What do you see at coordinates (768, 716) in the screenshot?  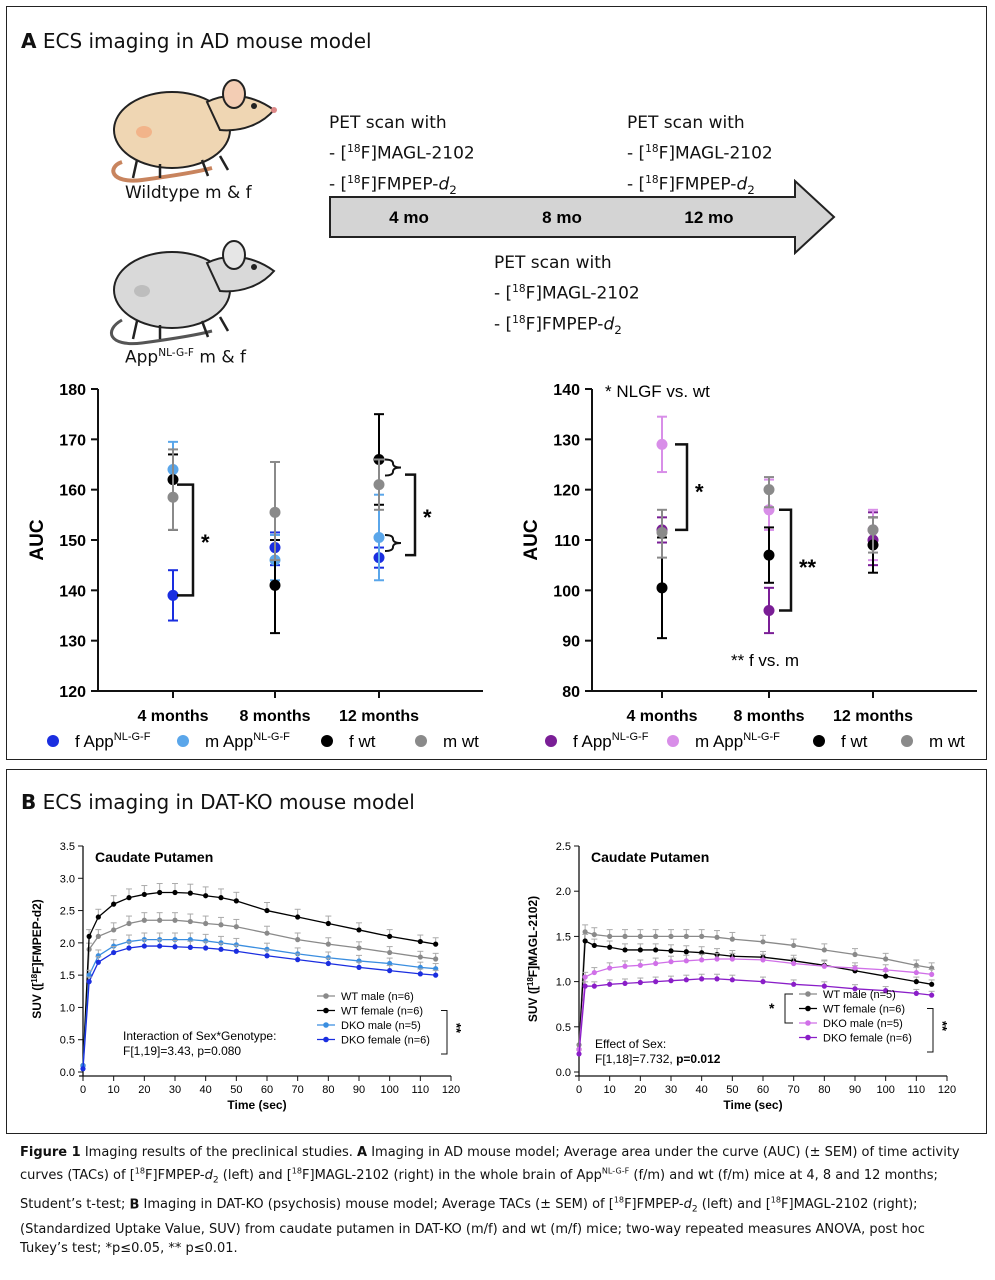 I see `x-tick-label: 8 months` at bounding box center [768, 716].